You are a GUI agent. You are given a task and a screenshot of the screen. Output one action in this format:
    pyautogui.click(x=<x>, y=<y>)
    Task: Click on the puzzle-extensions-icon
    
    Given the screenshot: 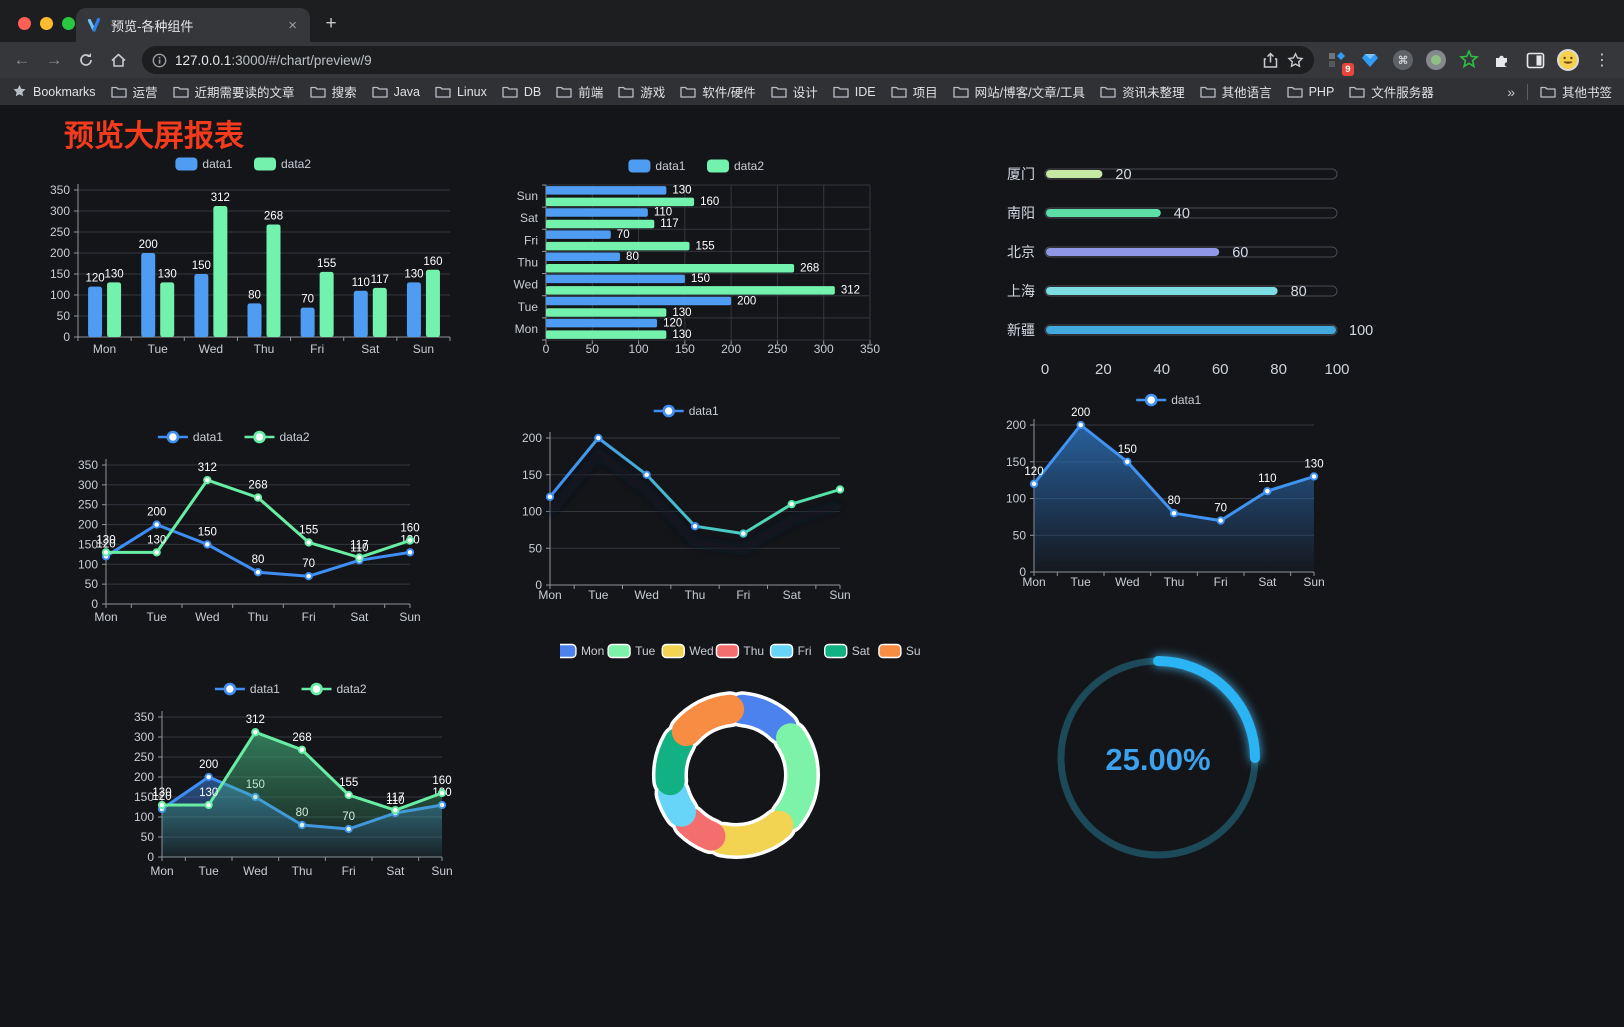 What is the action you would take?
    pyautogui.click(x=1502, y=60)
    